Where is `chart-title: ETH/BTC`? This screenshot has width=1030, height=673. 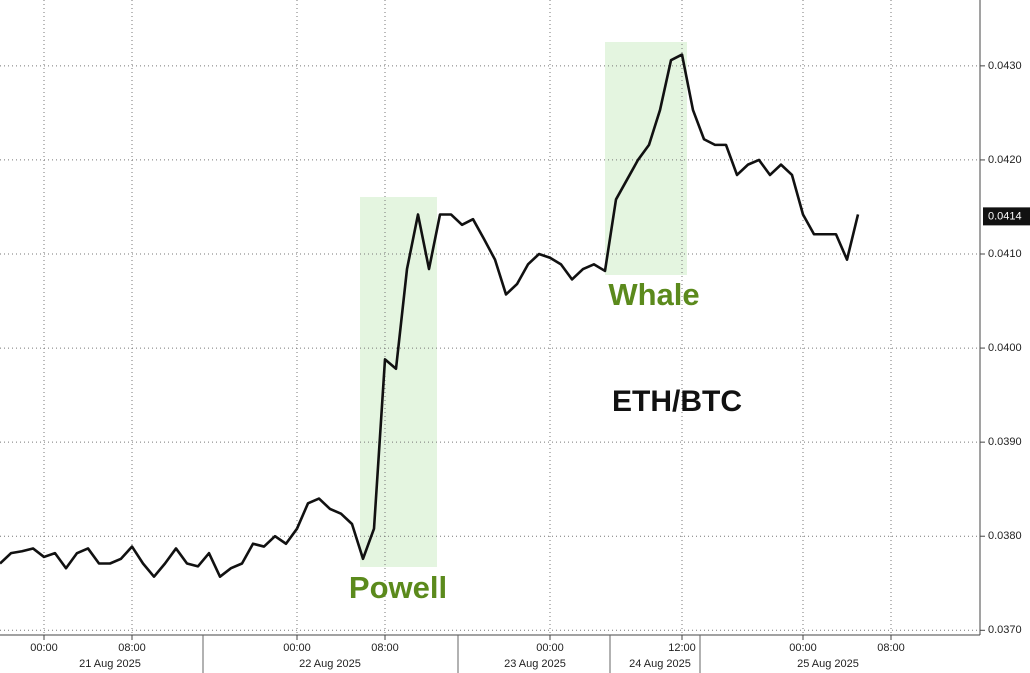
chart-title: ETH/BTC is located at coordinates (677, 401).